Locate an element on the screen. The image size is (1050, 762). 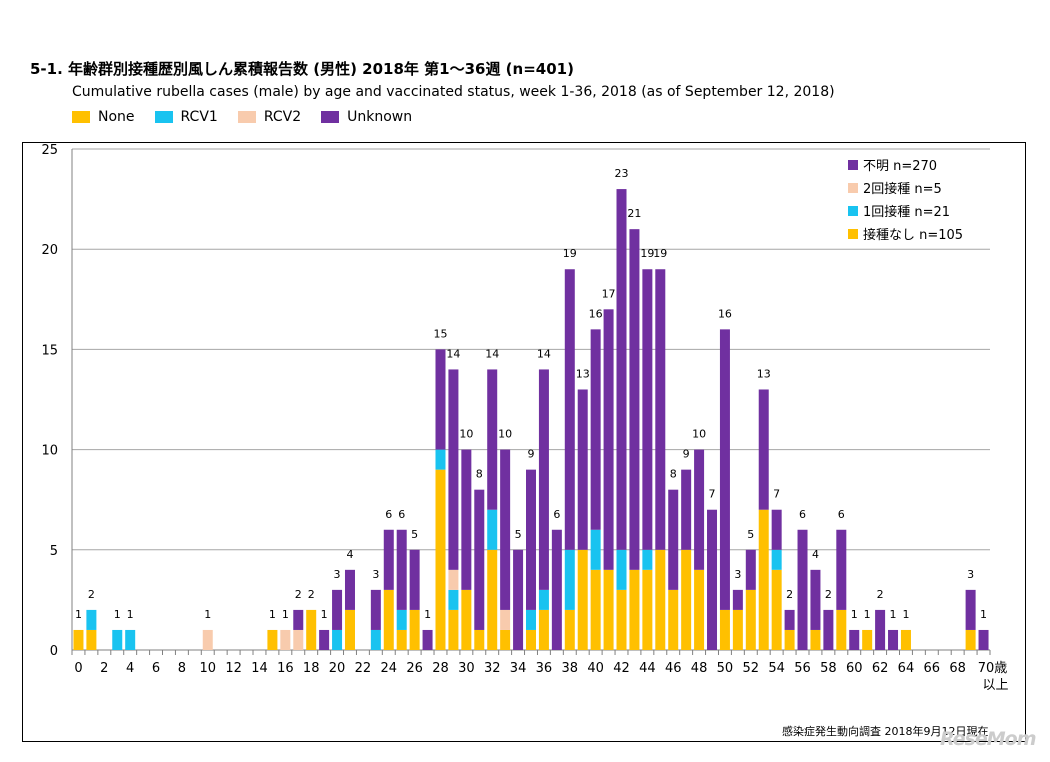
legend-entry: 1回接種 n=21 is located at coordinates (906, 212).